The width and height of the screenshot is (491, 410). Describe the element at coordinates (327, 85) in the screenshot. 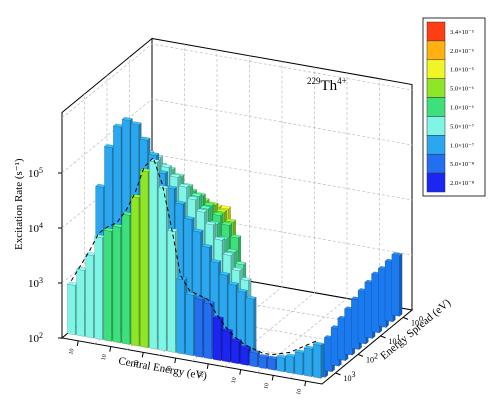

I see `isotope-annotation: 229Th4+` at that location.